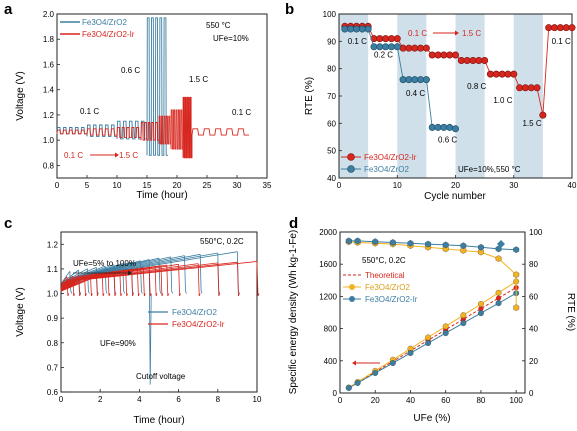 The height and width of the screenshot is (431, 577). What do you see at coordinates (222, 241) in the screenshot?
I see `panel-c-cond: 550°C, 0.2C` at bounding box center [222, 241].